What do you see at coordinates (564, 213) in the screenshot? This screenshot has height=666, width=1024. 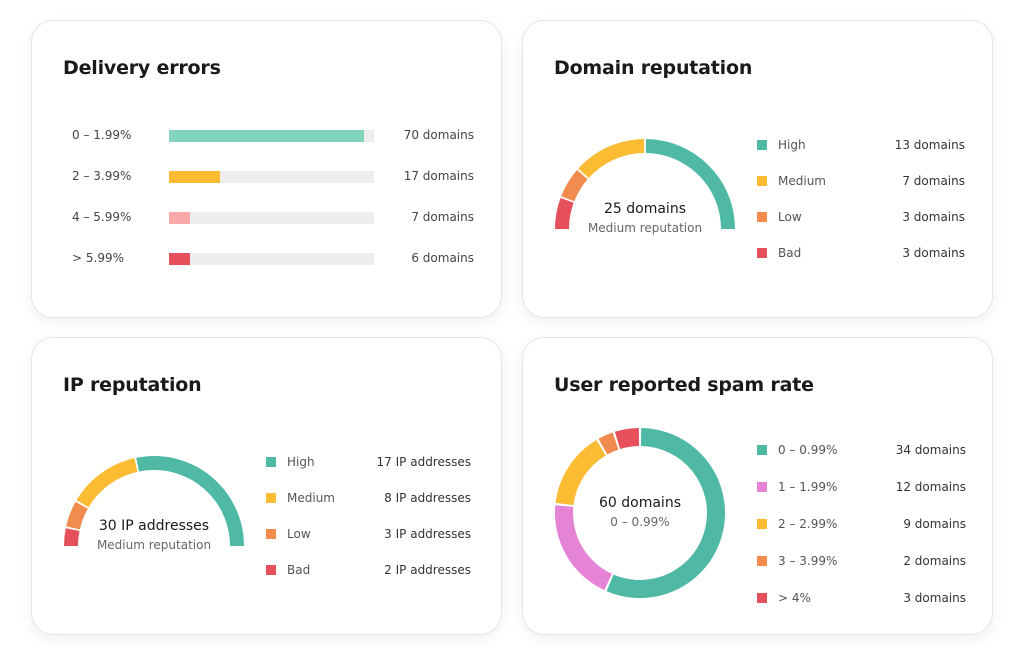 I see `domain-reputation-segment-bad` at bounding box center [564, 213].